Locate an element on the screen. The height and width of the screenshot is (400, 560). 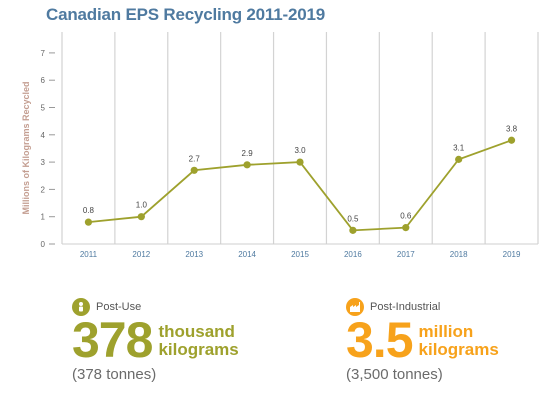
post-use-tonnes: (378 tonnes) is located at coordinates (114, 374).